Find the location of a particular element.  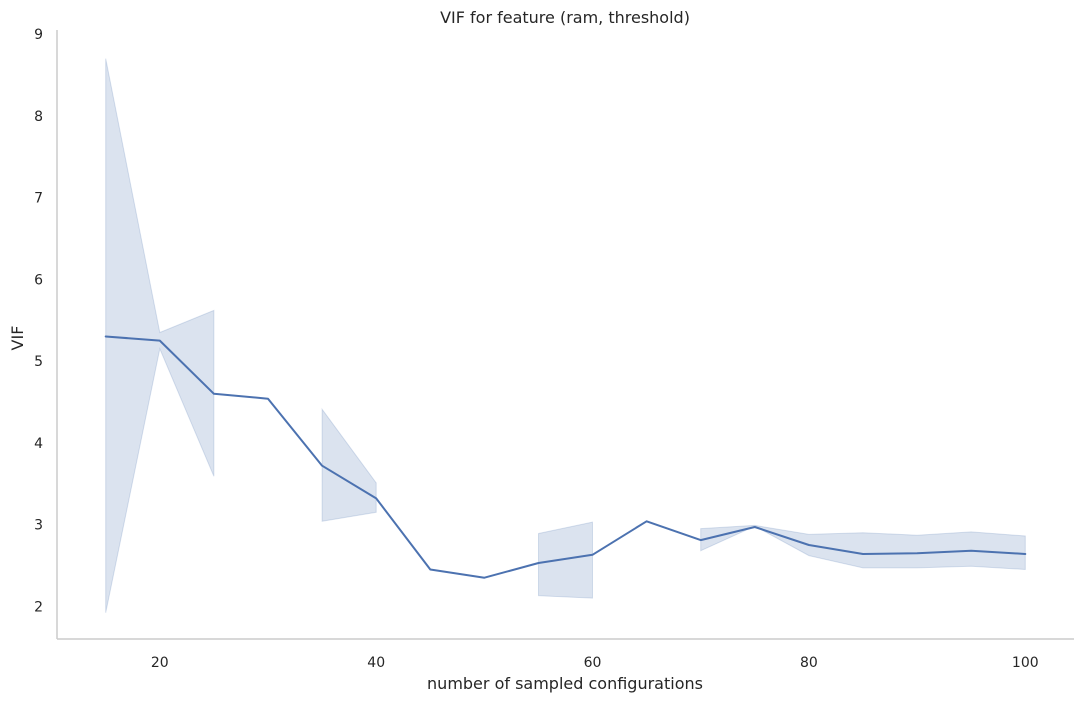

x-tick-label: 60 is located at coordinates (593, 663).